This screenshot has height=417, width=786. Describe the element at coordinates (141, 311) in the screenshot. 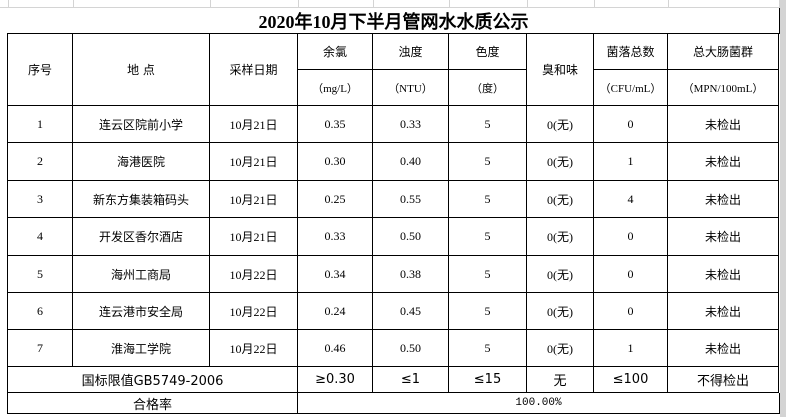

I see `table-cell: 连云港市安全局` at that location.